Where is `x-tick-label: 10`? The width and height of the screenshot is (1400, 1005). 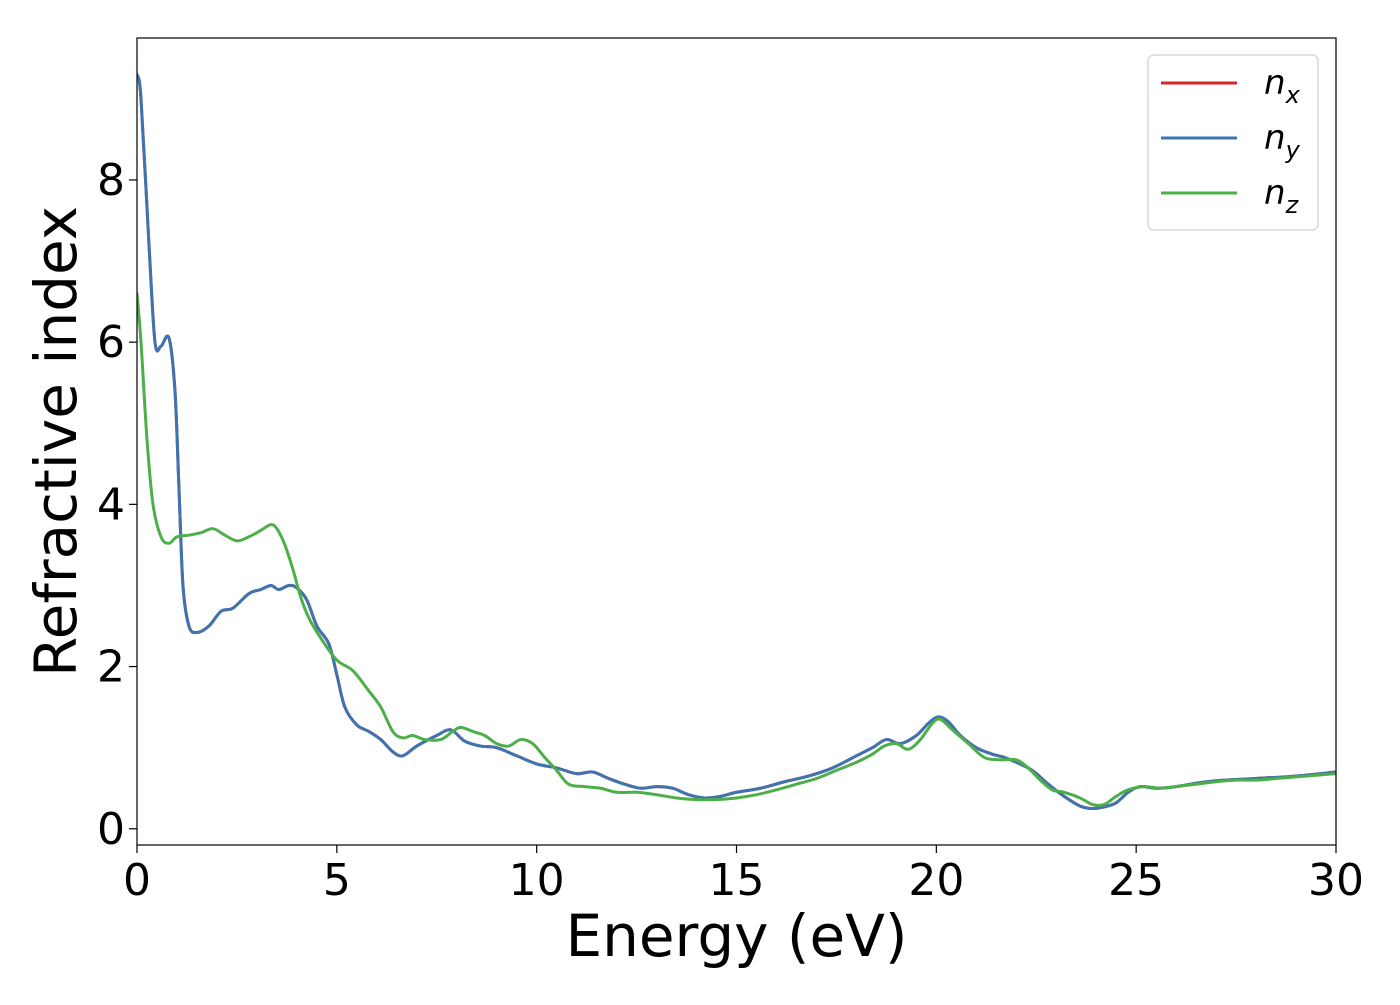 x-tick-label: 10 is located at coordinates (537, 880).